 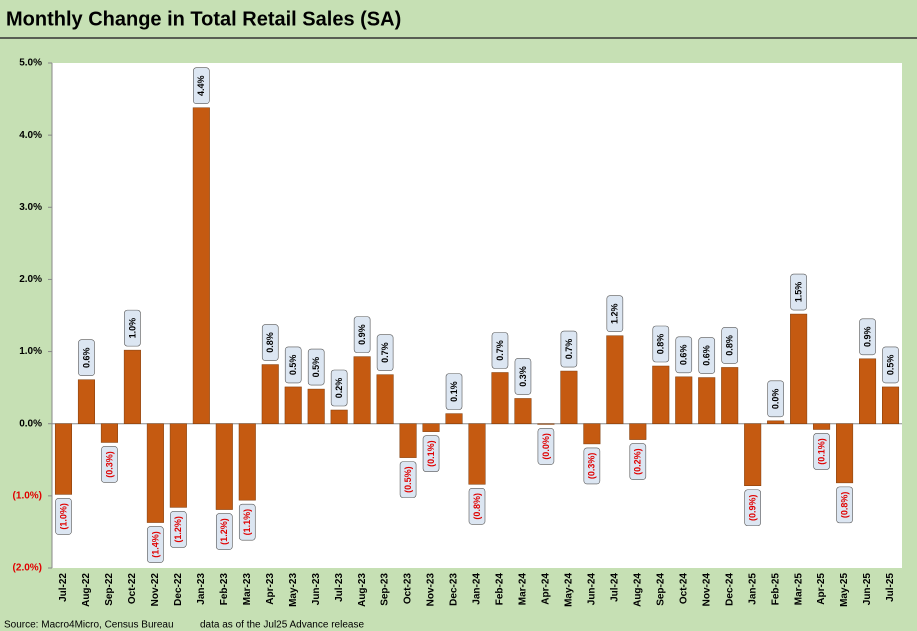 I want to click on value-label-text: 1.2%, so click(x=615, y=313).